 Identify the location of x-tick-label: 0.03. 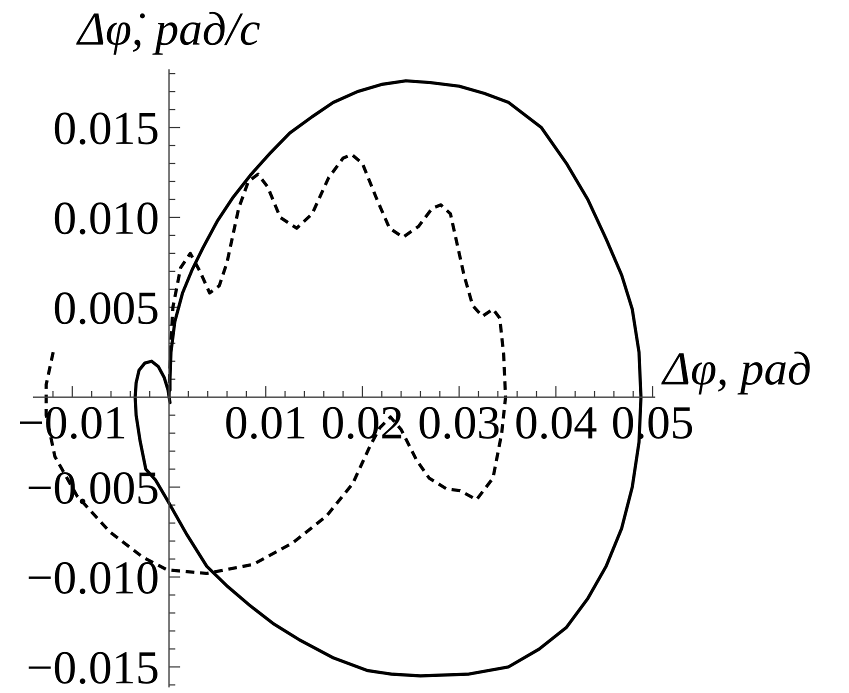
(459, 422).